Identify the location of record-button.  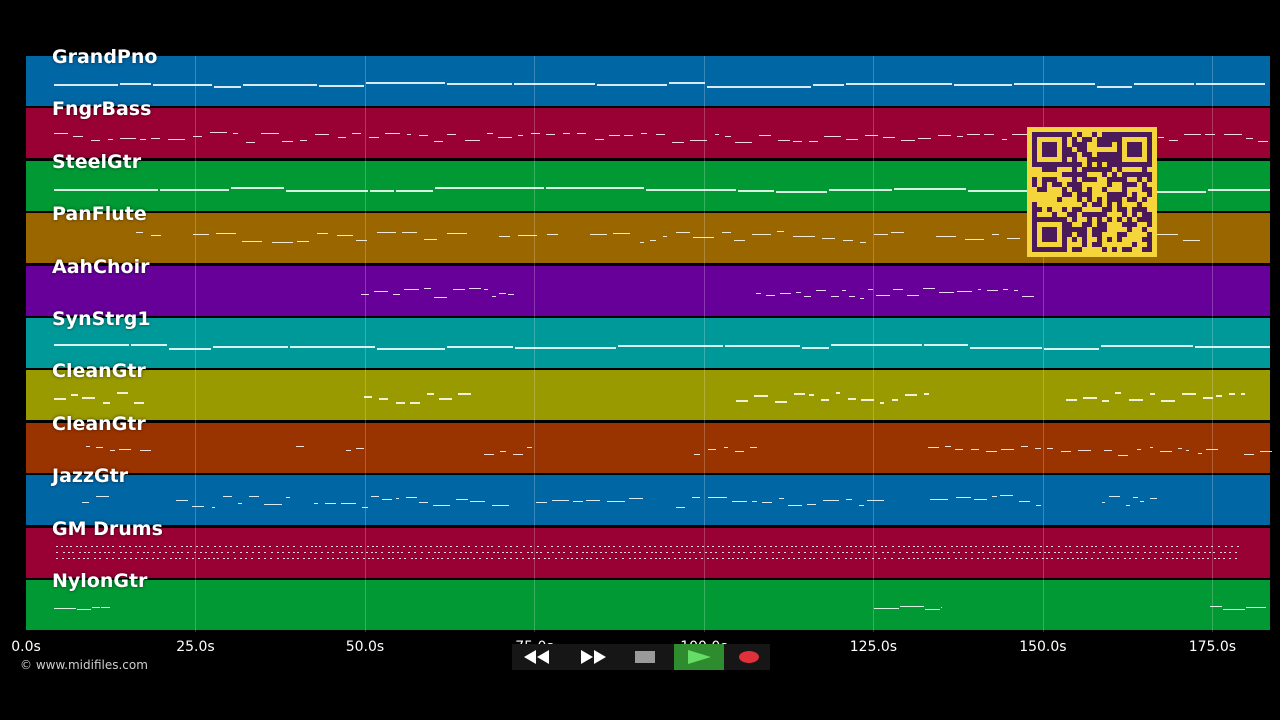
(749, 657).